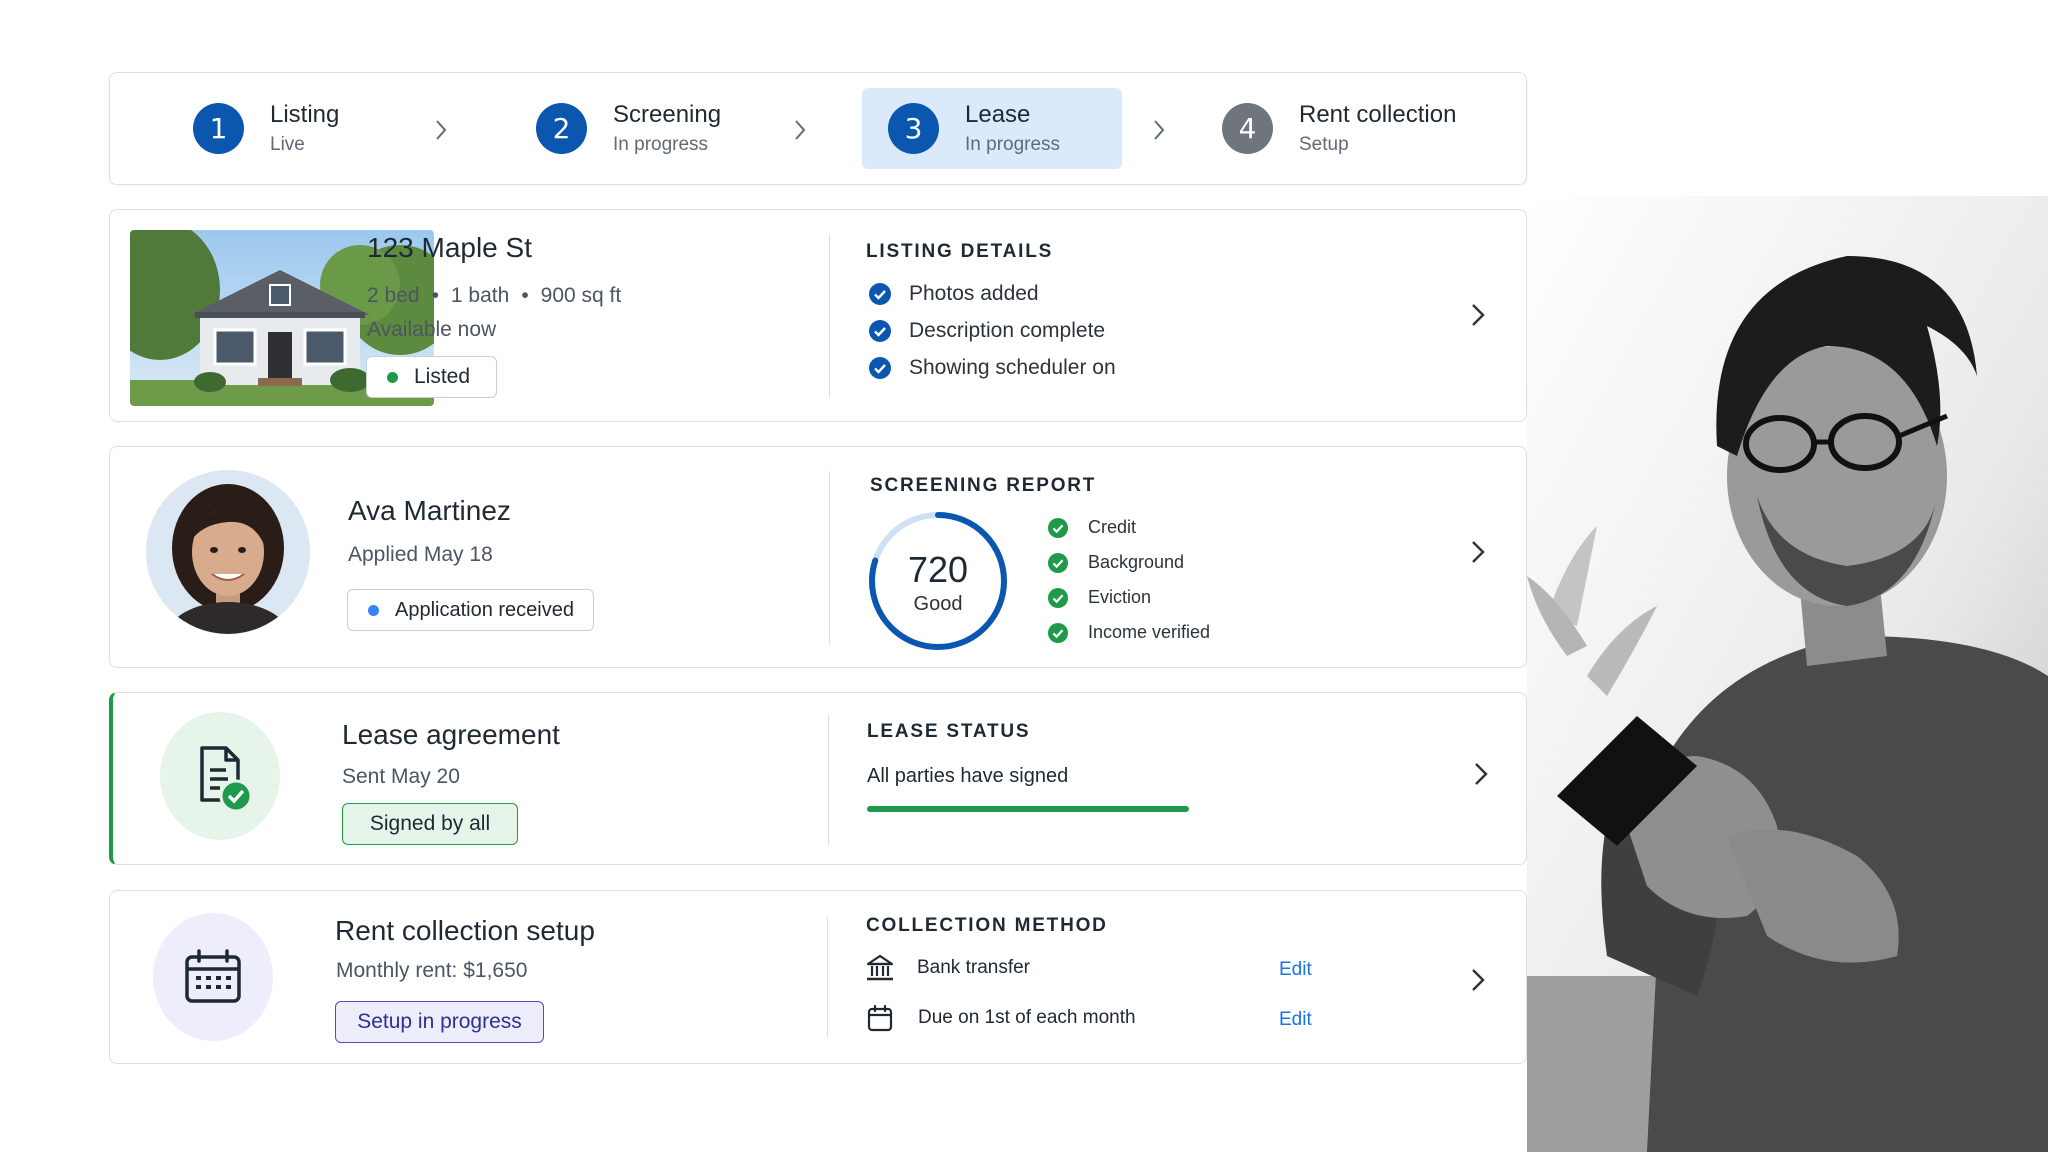  What do you see at coordinates (429, 510) in the screenshot?
I see `applicant-name: Ava Martinez` at bounding box center [429, 510].